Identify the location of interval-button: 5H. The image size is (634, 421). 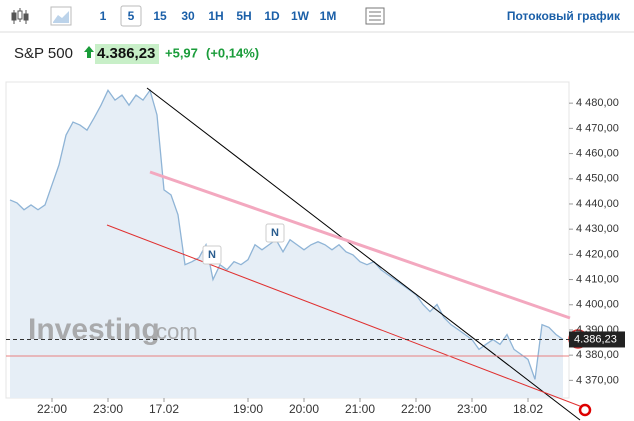
(243, 16).